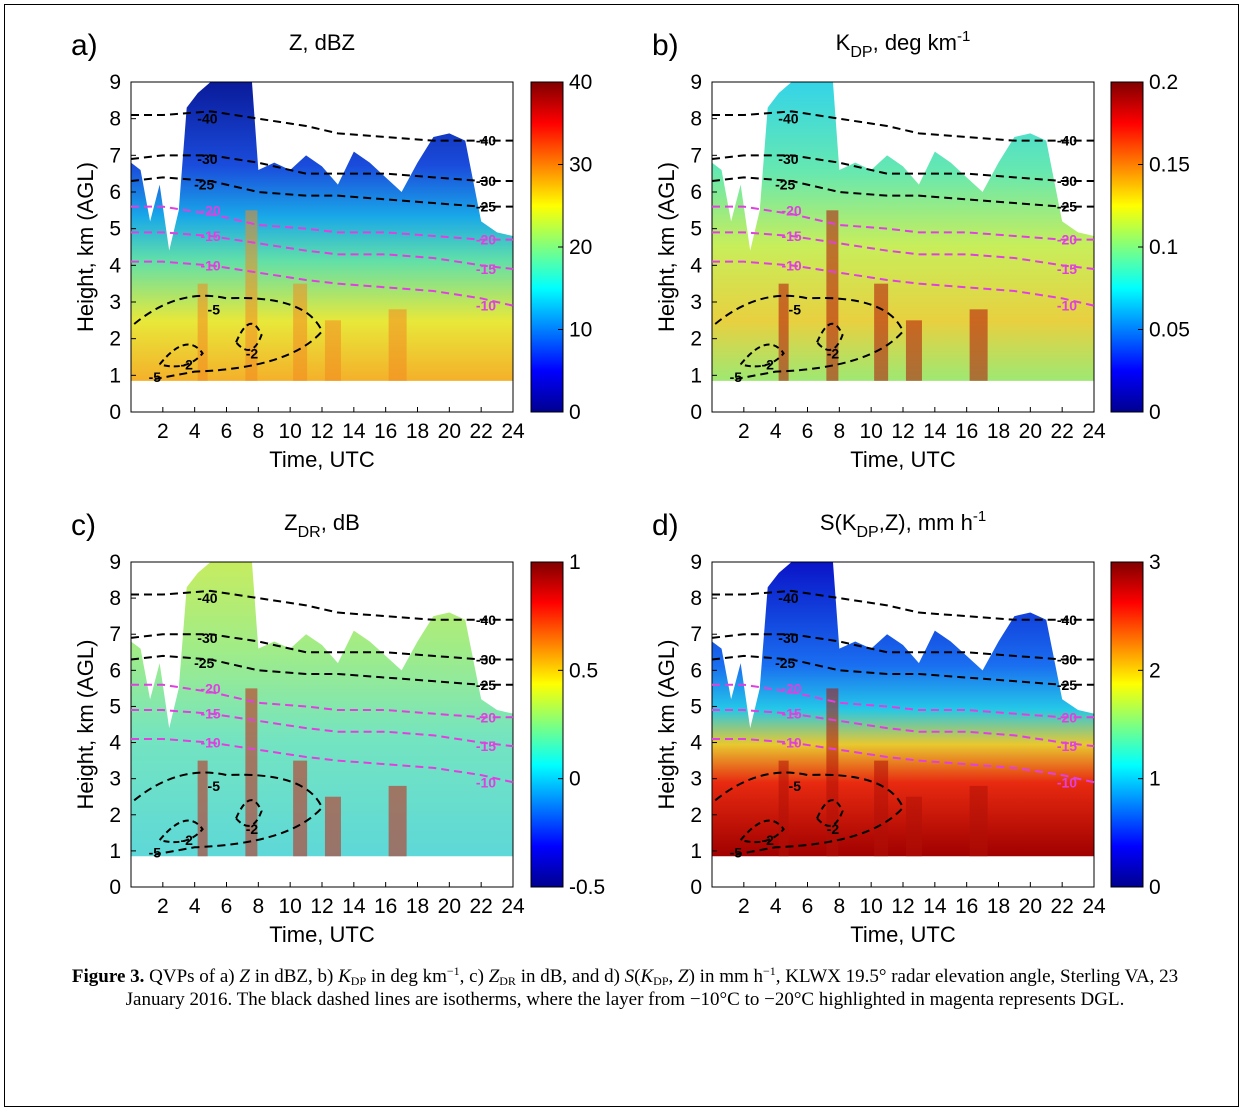  What do you see at coordinates (1169, 165) in the screenshot?
I see `colorbar-tick-label: 0.15` at bounding box center [1169, 165].